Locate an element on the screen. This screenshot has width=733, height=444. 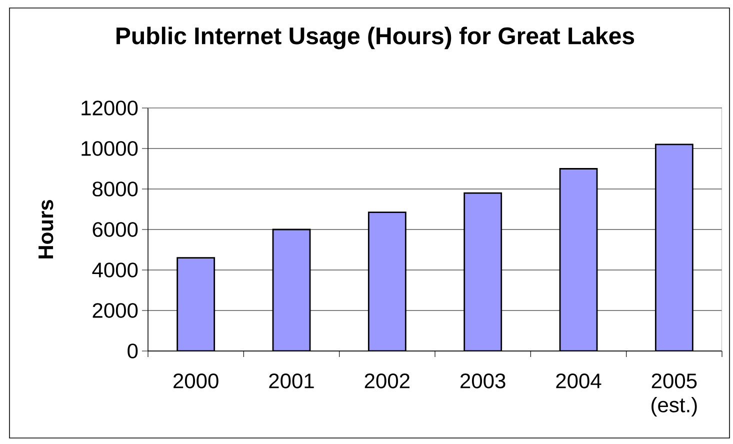
y-tick-label: 0 is located at coordinates (133, 351).